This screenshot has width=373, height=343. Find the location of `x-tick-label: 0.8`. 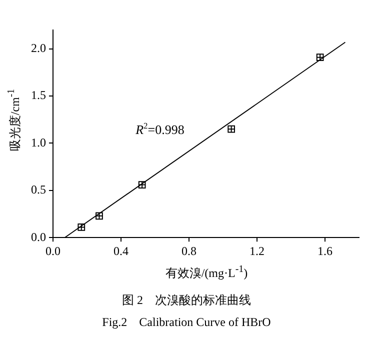

x-tick-label: 0.8 is located at coordinates (189, 251).